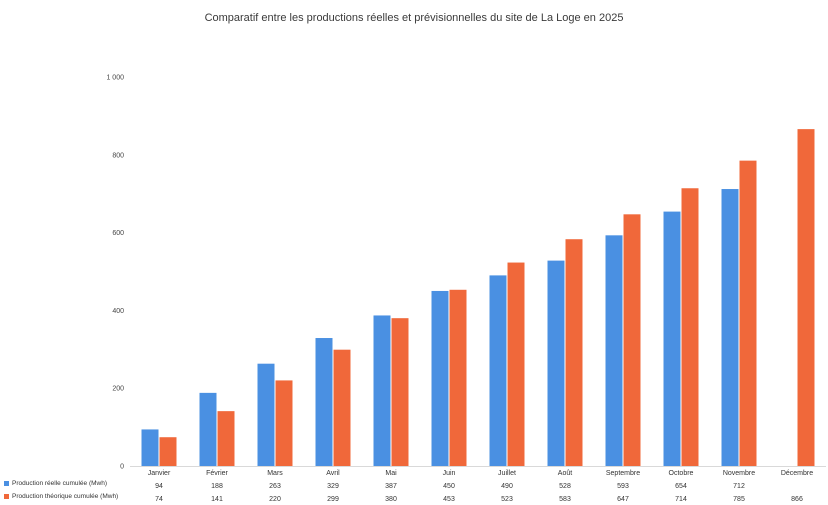 Image resolution: width=828 pixels, height=505 pixels. What do you see at coordinates (623, 486) in the screenshot?
I see `data-table-value: 593` at bounding box center [623, 486].